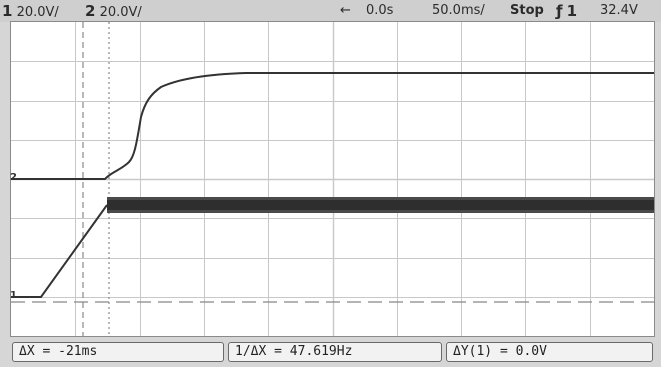  I want to click on ch1-scale-readout: 1 20.0V/, so click(30, 12).